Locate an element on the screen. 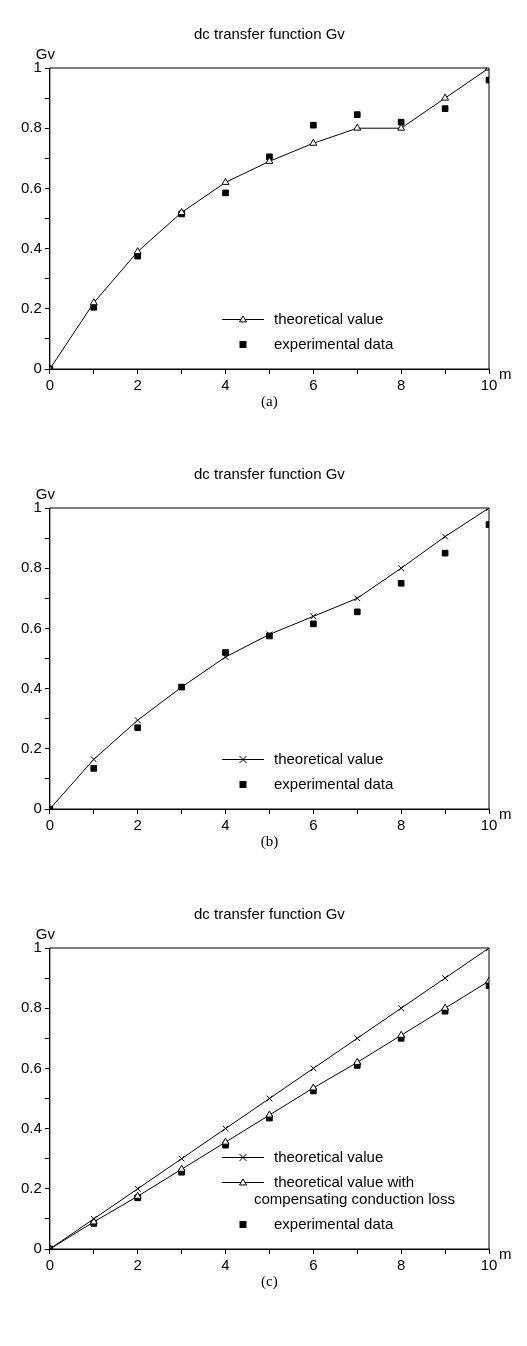  text: (a) is located at coordinates (269, 402).